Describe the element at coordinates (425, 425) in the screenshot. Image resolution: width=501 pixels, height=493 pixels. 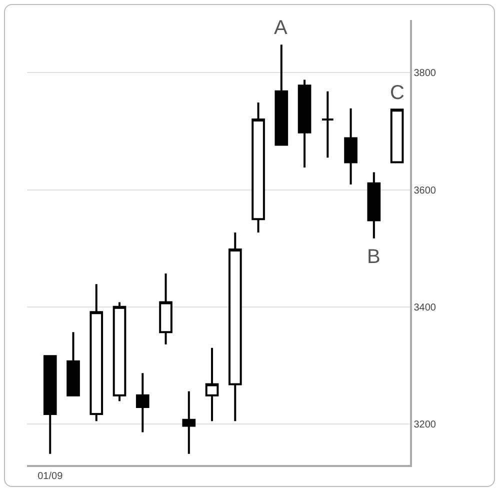
I see `y-tick-label: 3200` at that location.